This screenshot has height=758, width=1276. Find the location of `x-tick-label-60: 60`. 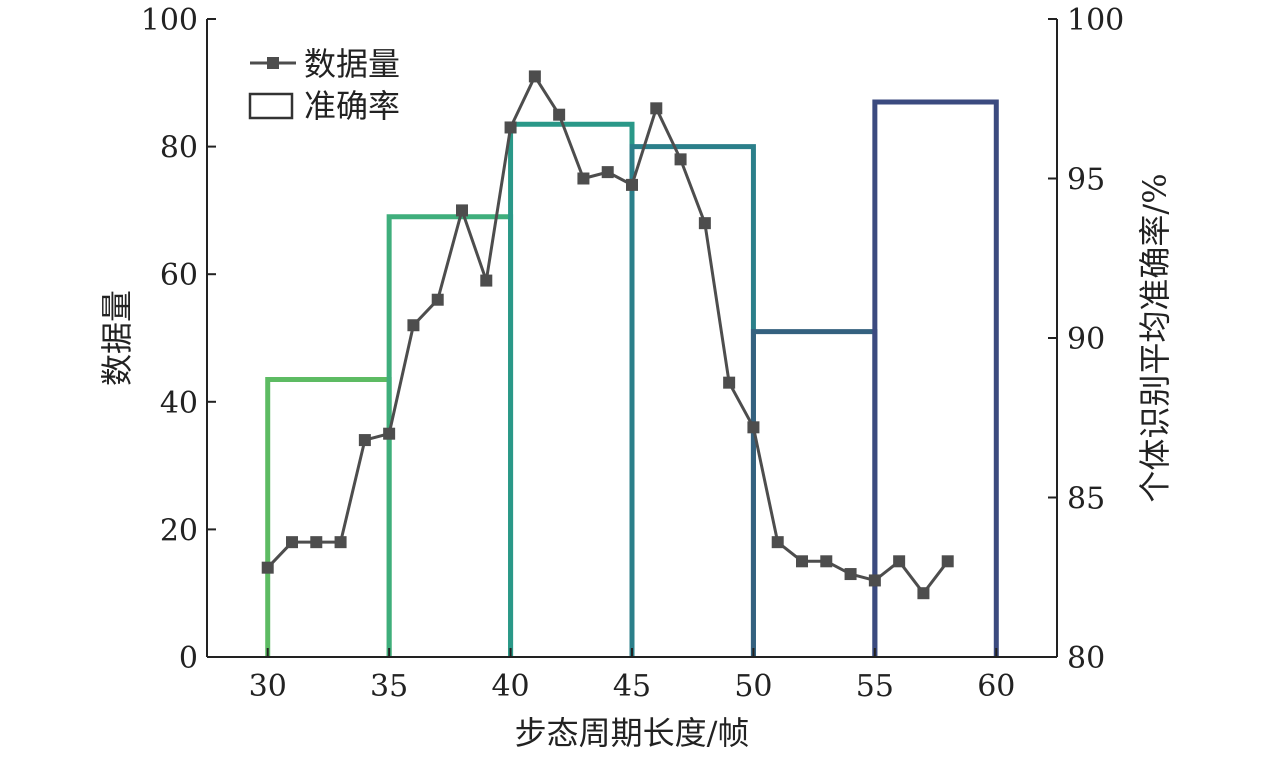

x-tick-label-60: 60 is located at coordinates (996, 686).